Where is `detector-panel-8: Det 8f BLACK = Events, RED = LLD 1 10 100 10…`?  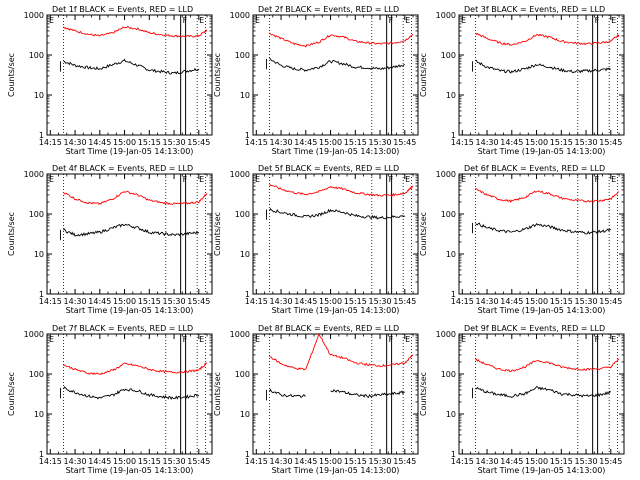
detector-panel-8: Det 8f BLACK = Events, RED = LLD 1 10 100 10… is located at coordinates (316, 399).